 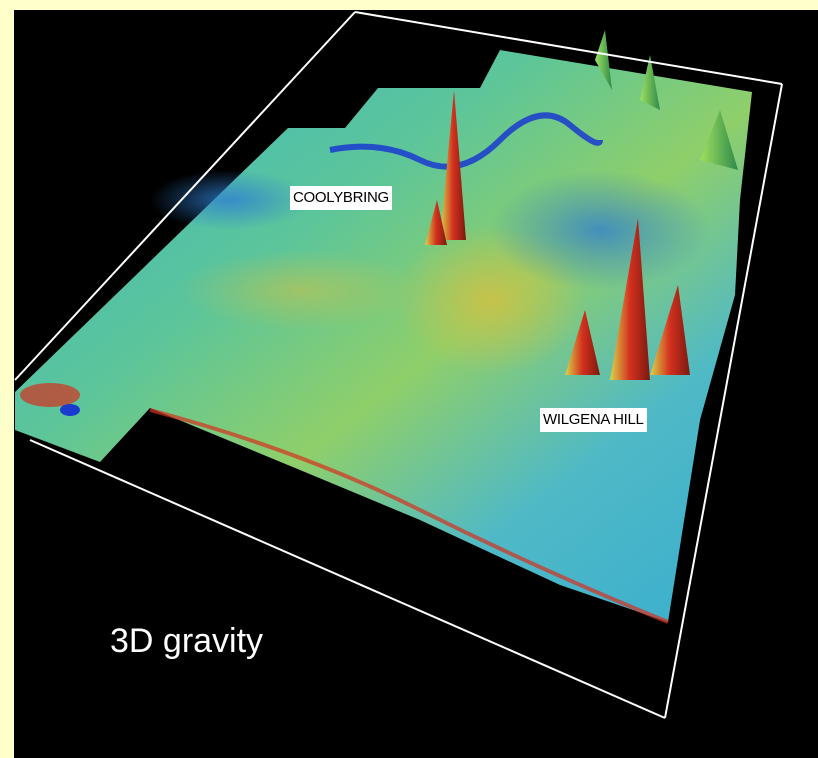 I want to click on river, so click(x=466, y=141).